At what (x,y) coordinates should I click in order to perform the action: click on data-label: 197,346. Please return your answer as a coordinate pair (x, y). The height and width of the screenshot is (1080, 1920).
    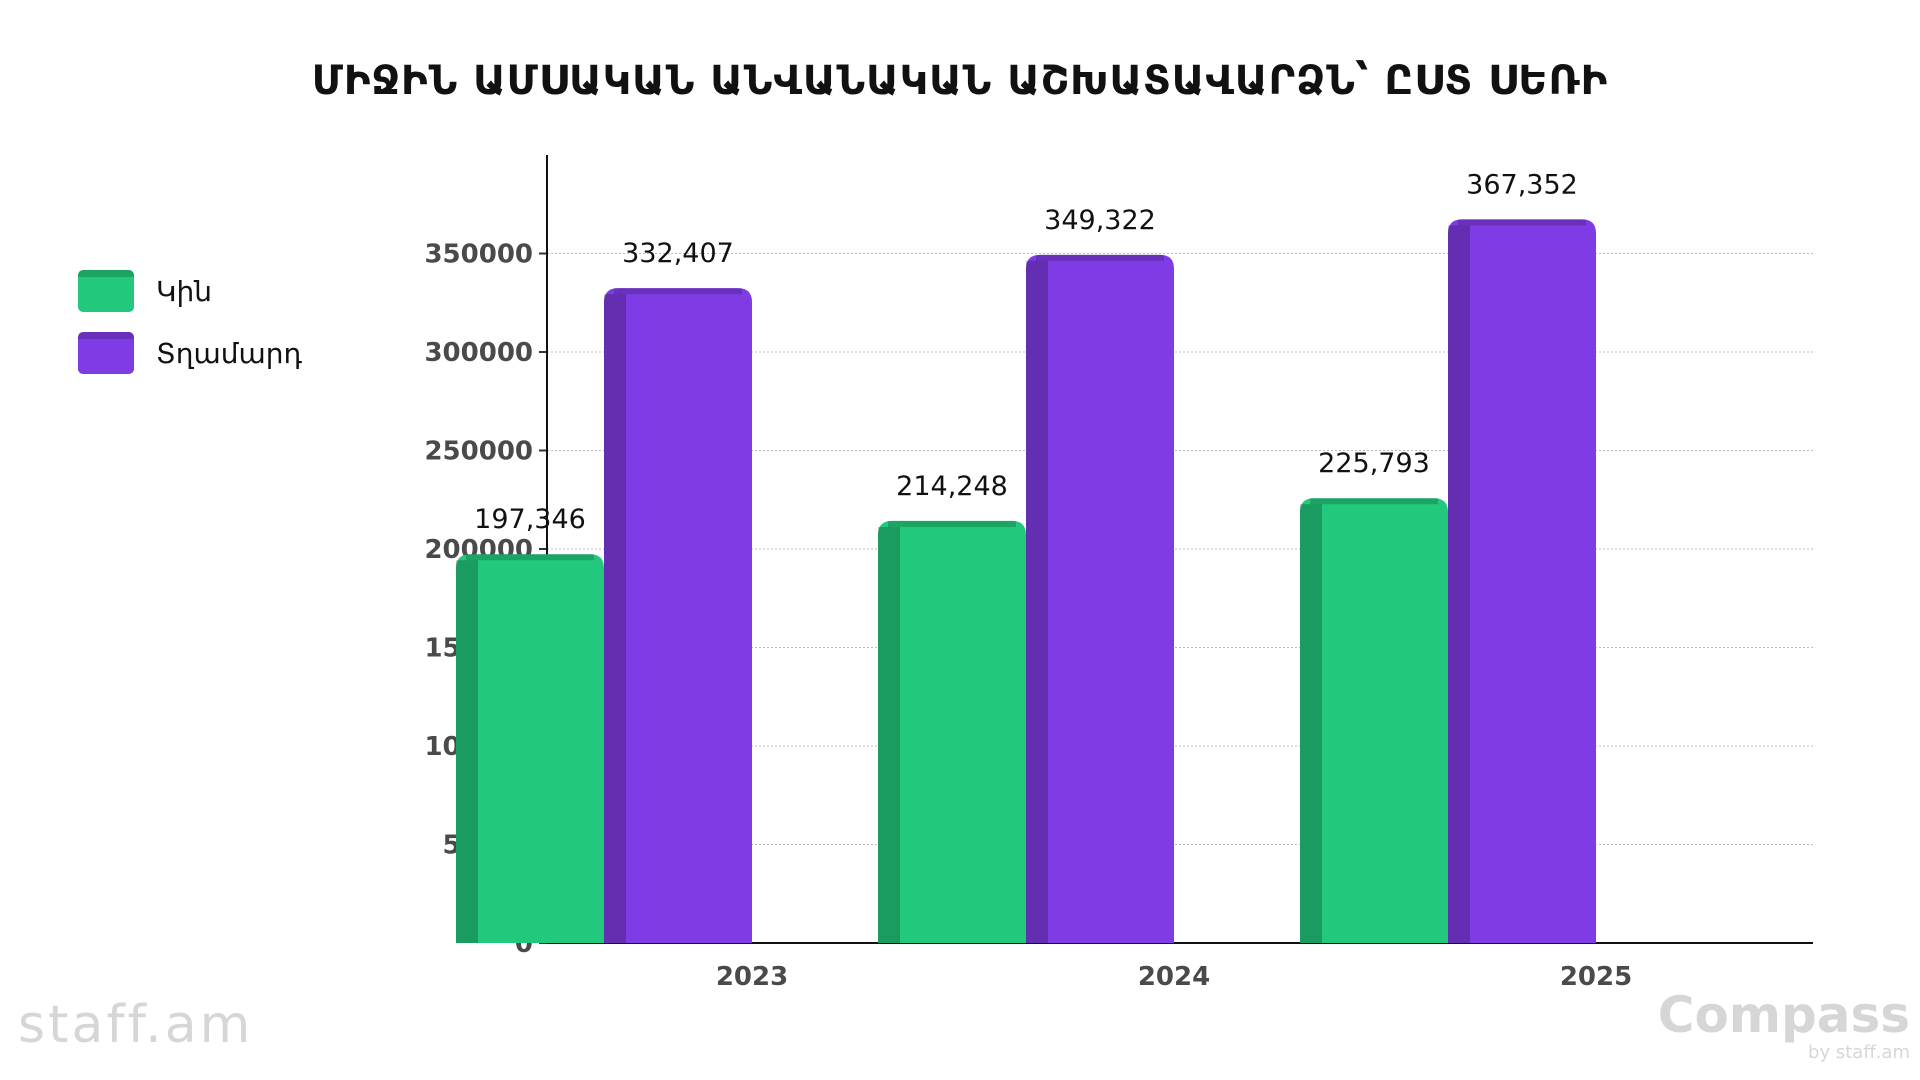
    Looking at the image, I should click on (530, 519).